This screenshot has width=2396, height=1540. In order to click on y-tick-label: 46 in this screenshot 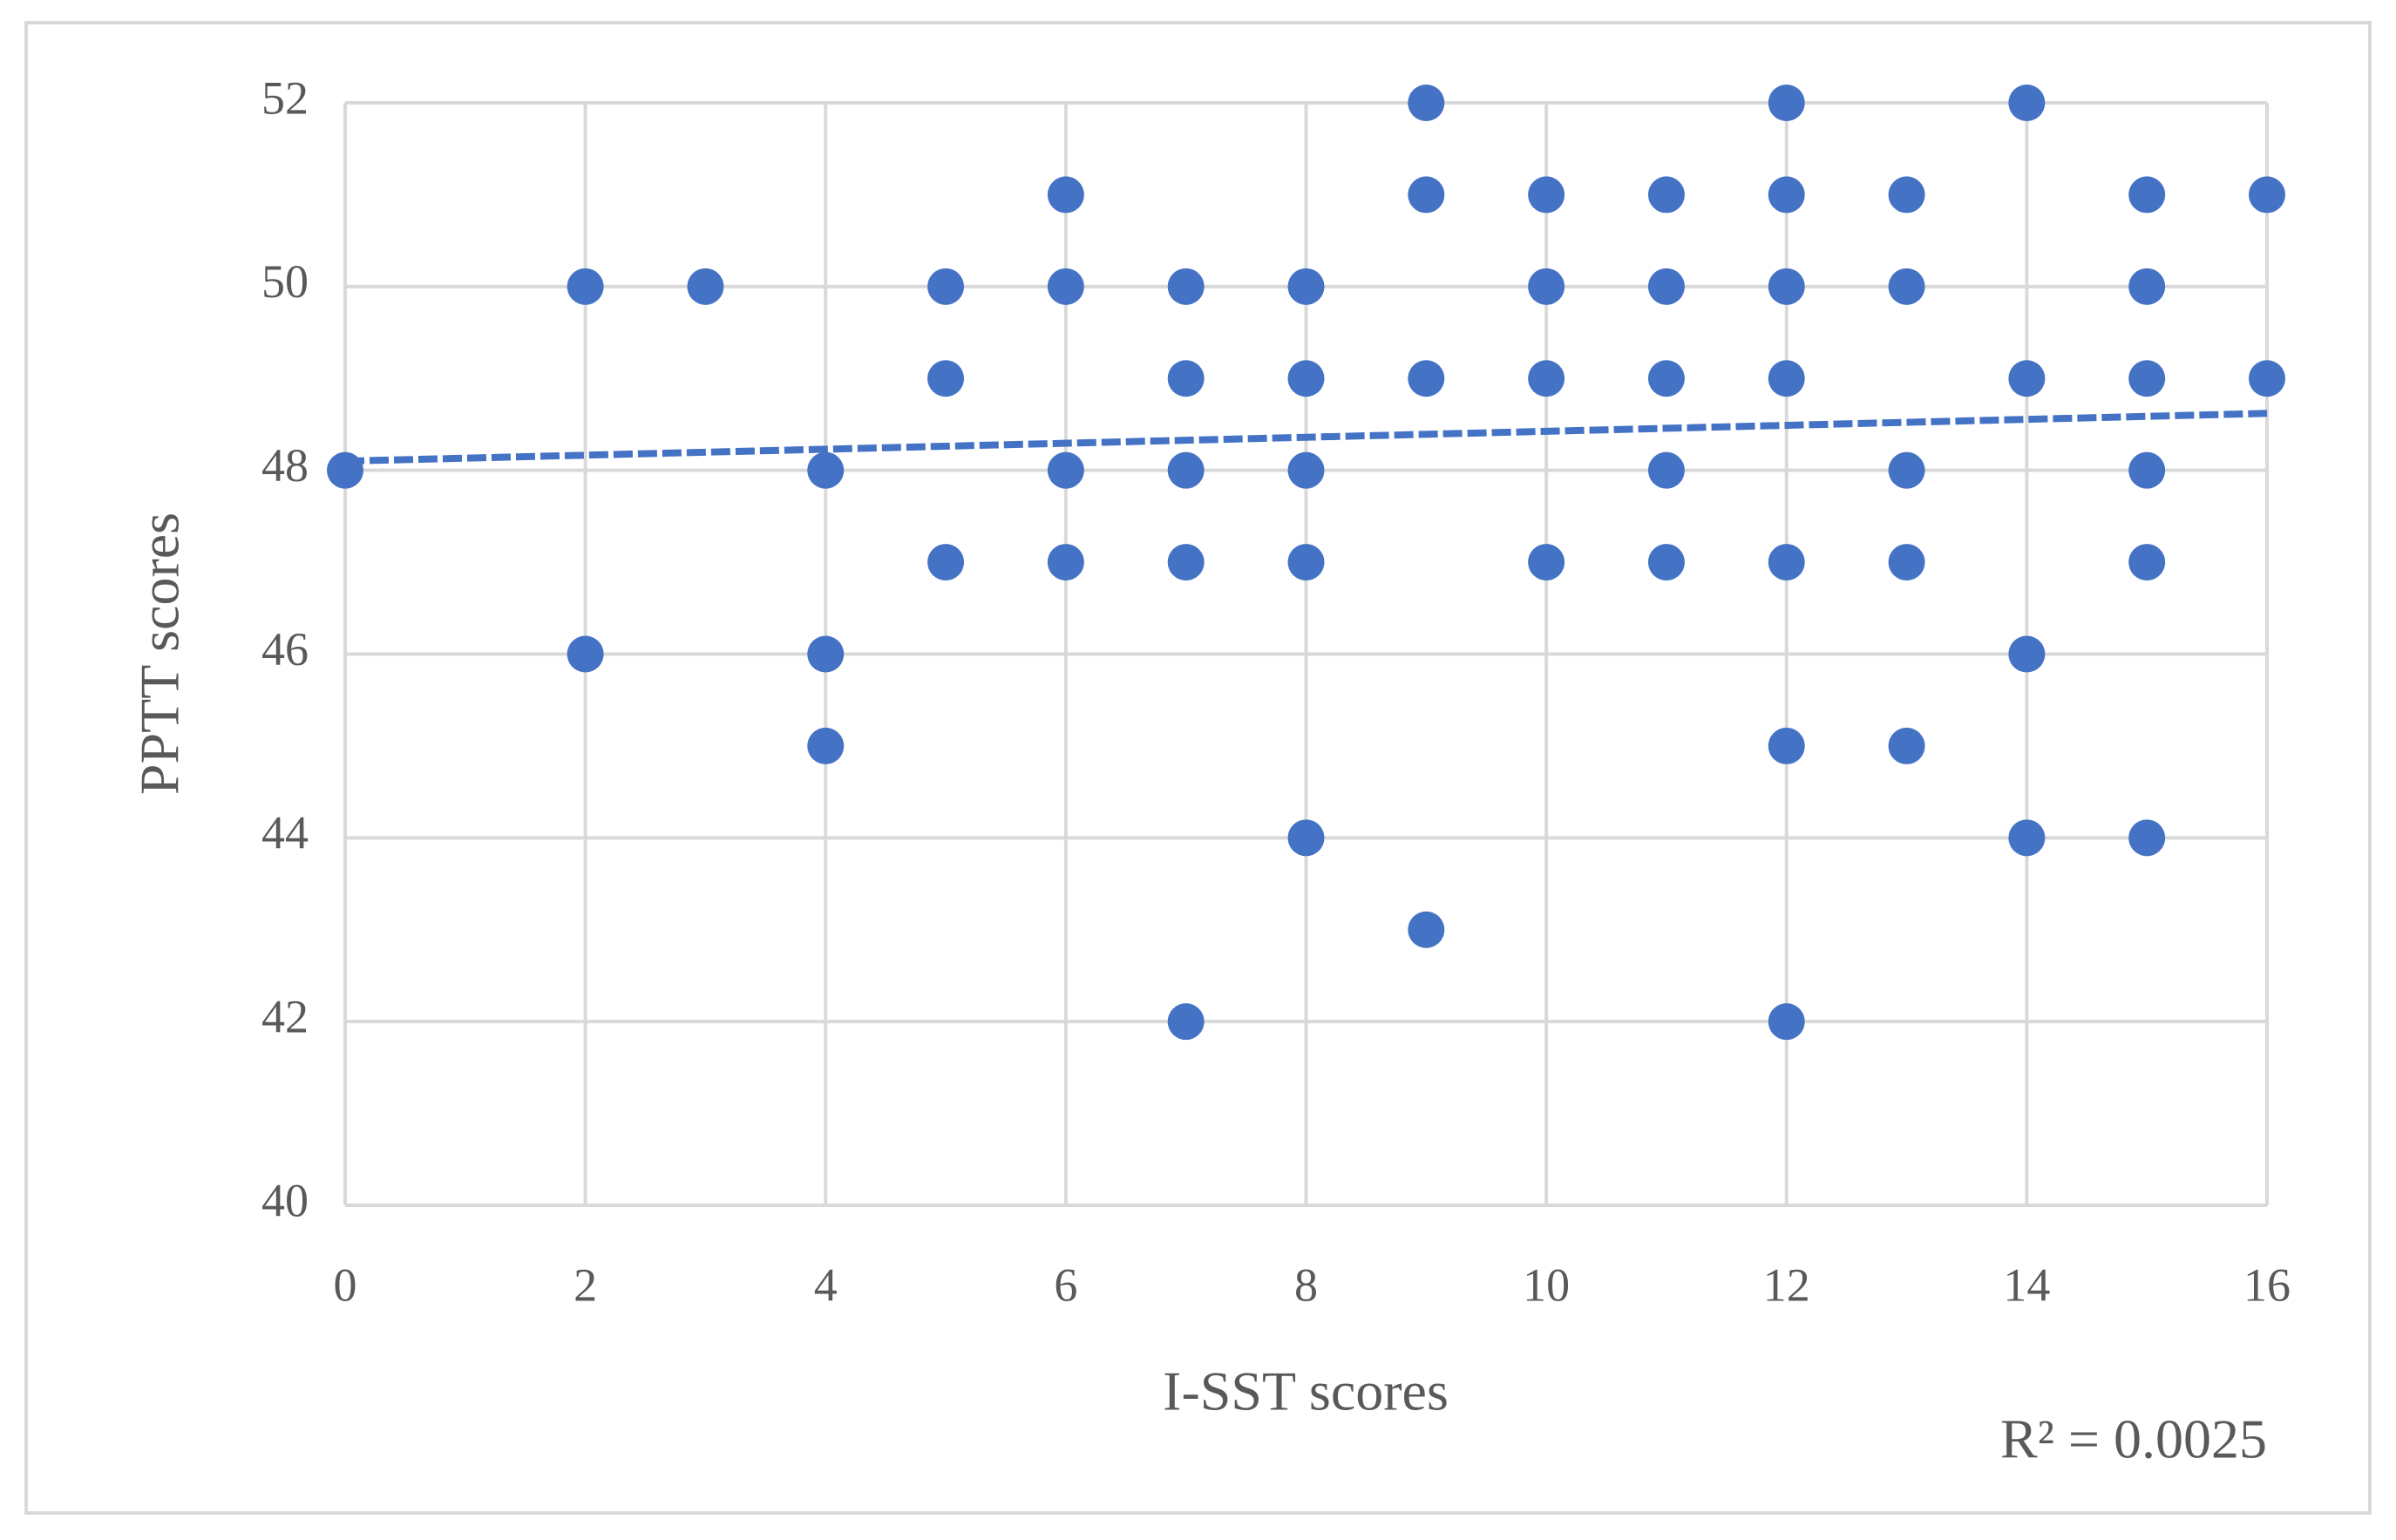, I will do `click(285, 649)`.